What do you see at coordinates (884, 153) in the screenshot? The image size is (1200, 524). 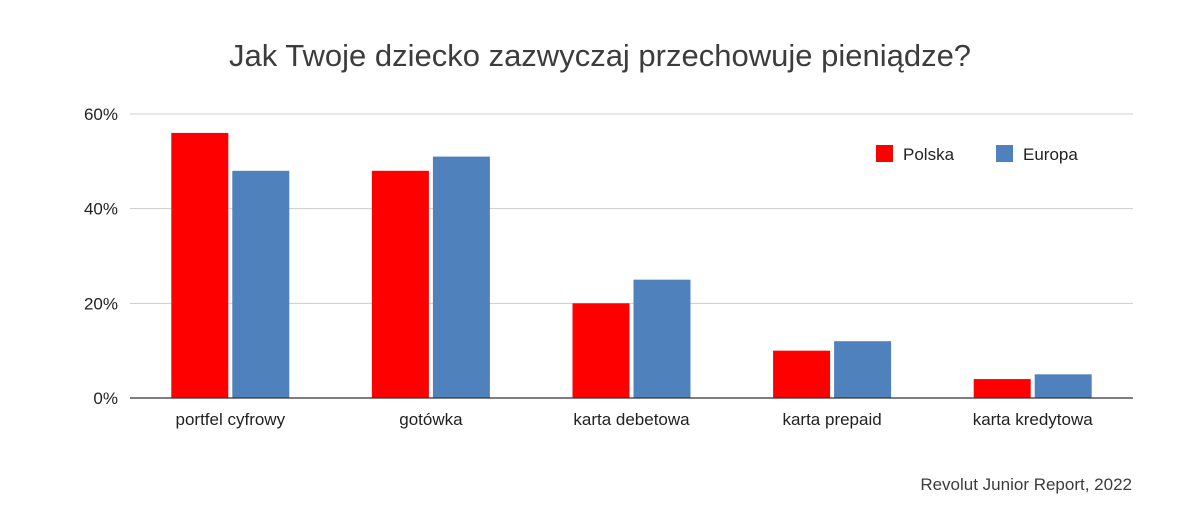 I see `legend-swatch-polska` at bounding box center [884, 153].